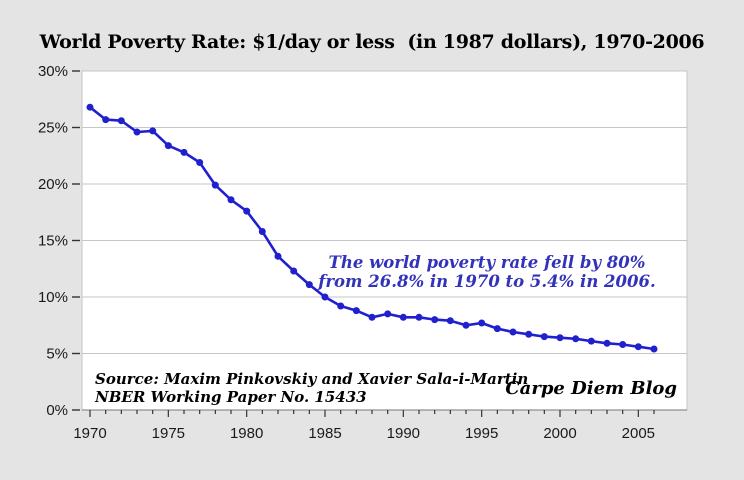  I want to click on data-point-1988, so click(372, 317).